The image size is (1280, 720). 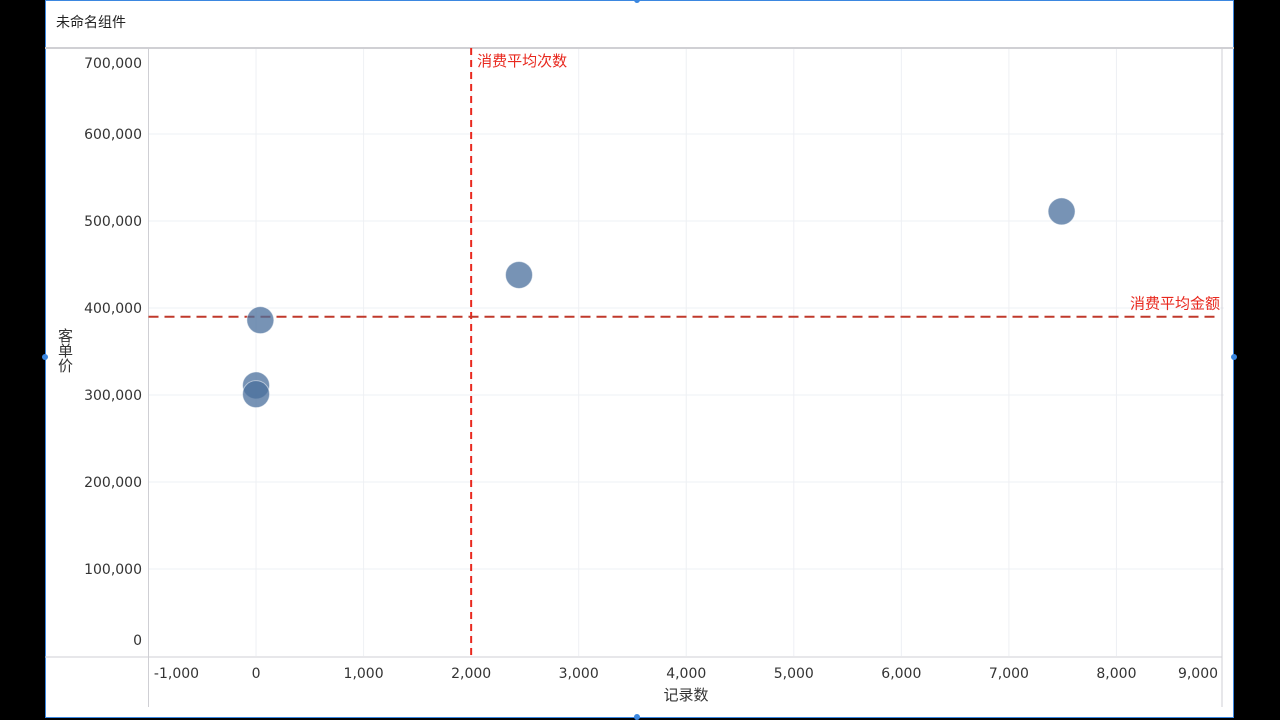 I want to click on y-tick-label: 600,000, so click(x=113, y=135).